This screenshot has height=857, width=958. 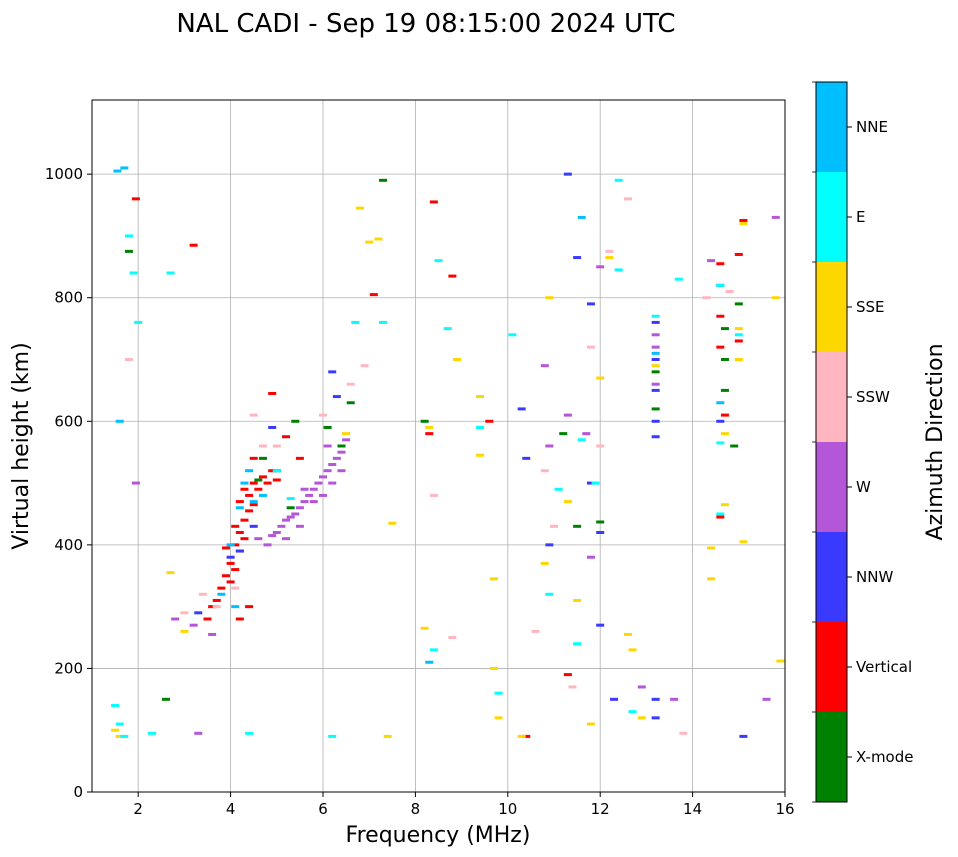 I want to click on colorbar-segment-ssw, so click(x=831, y=397).